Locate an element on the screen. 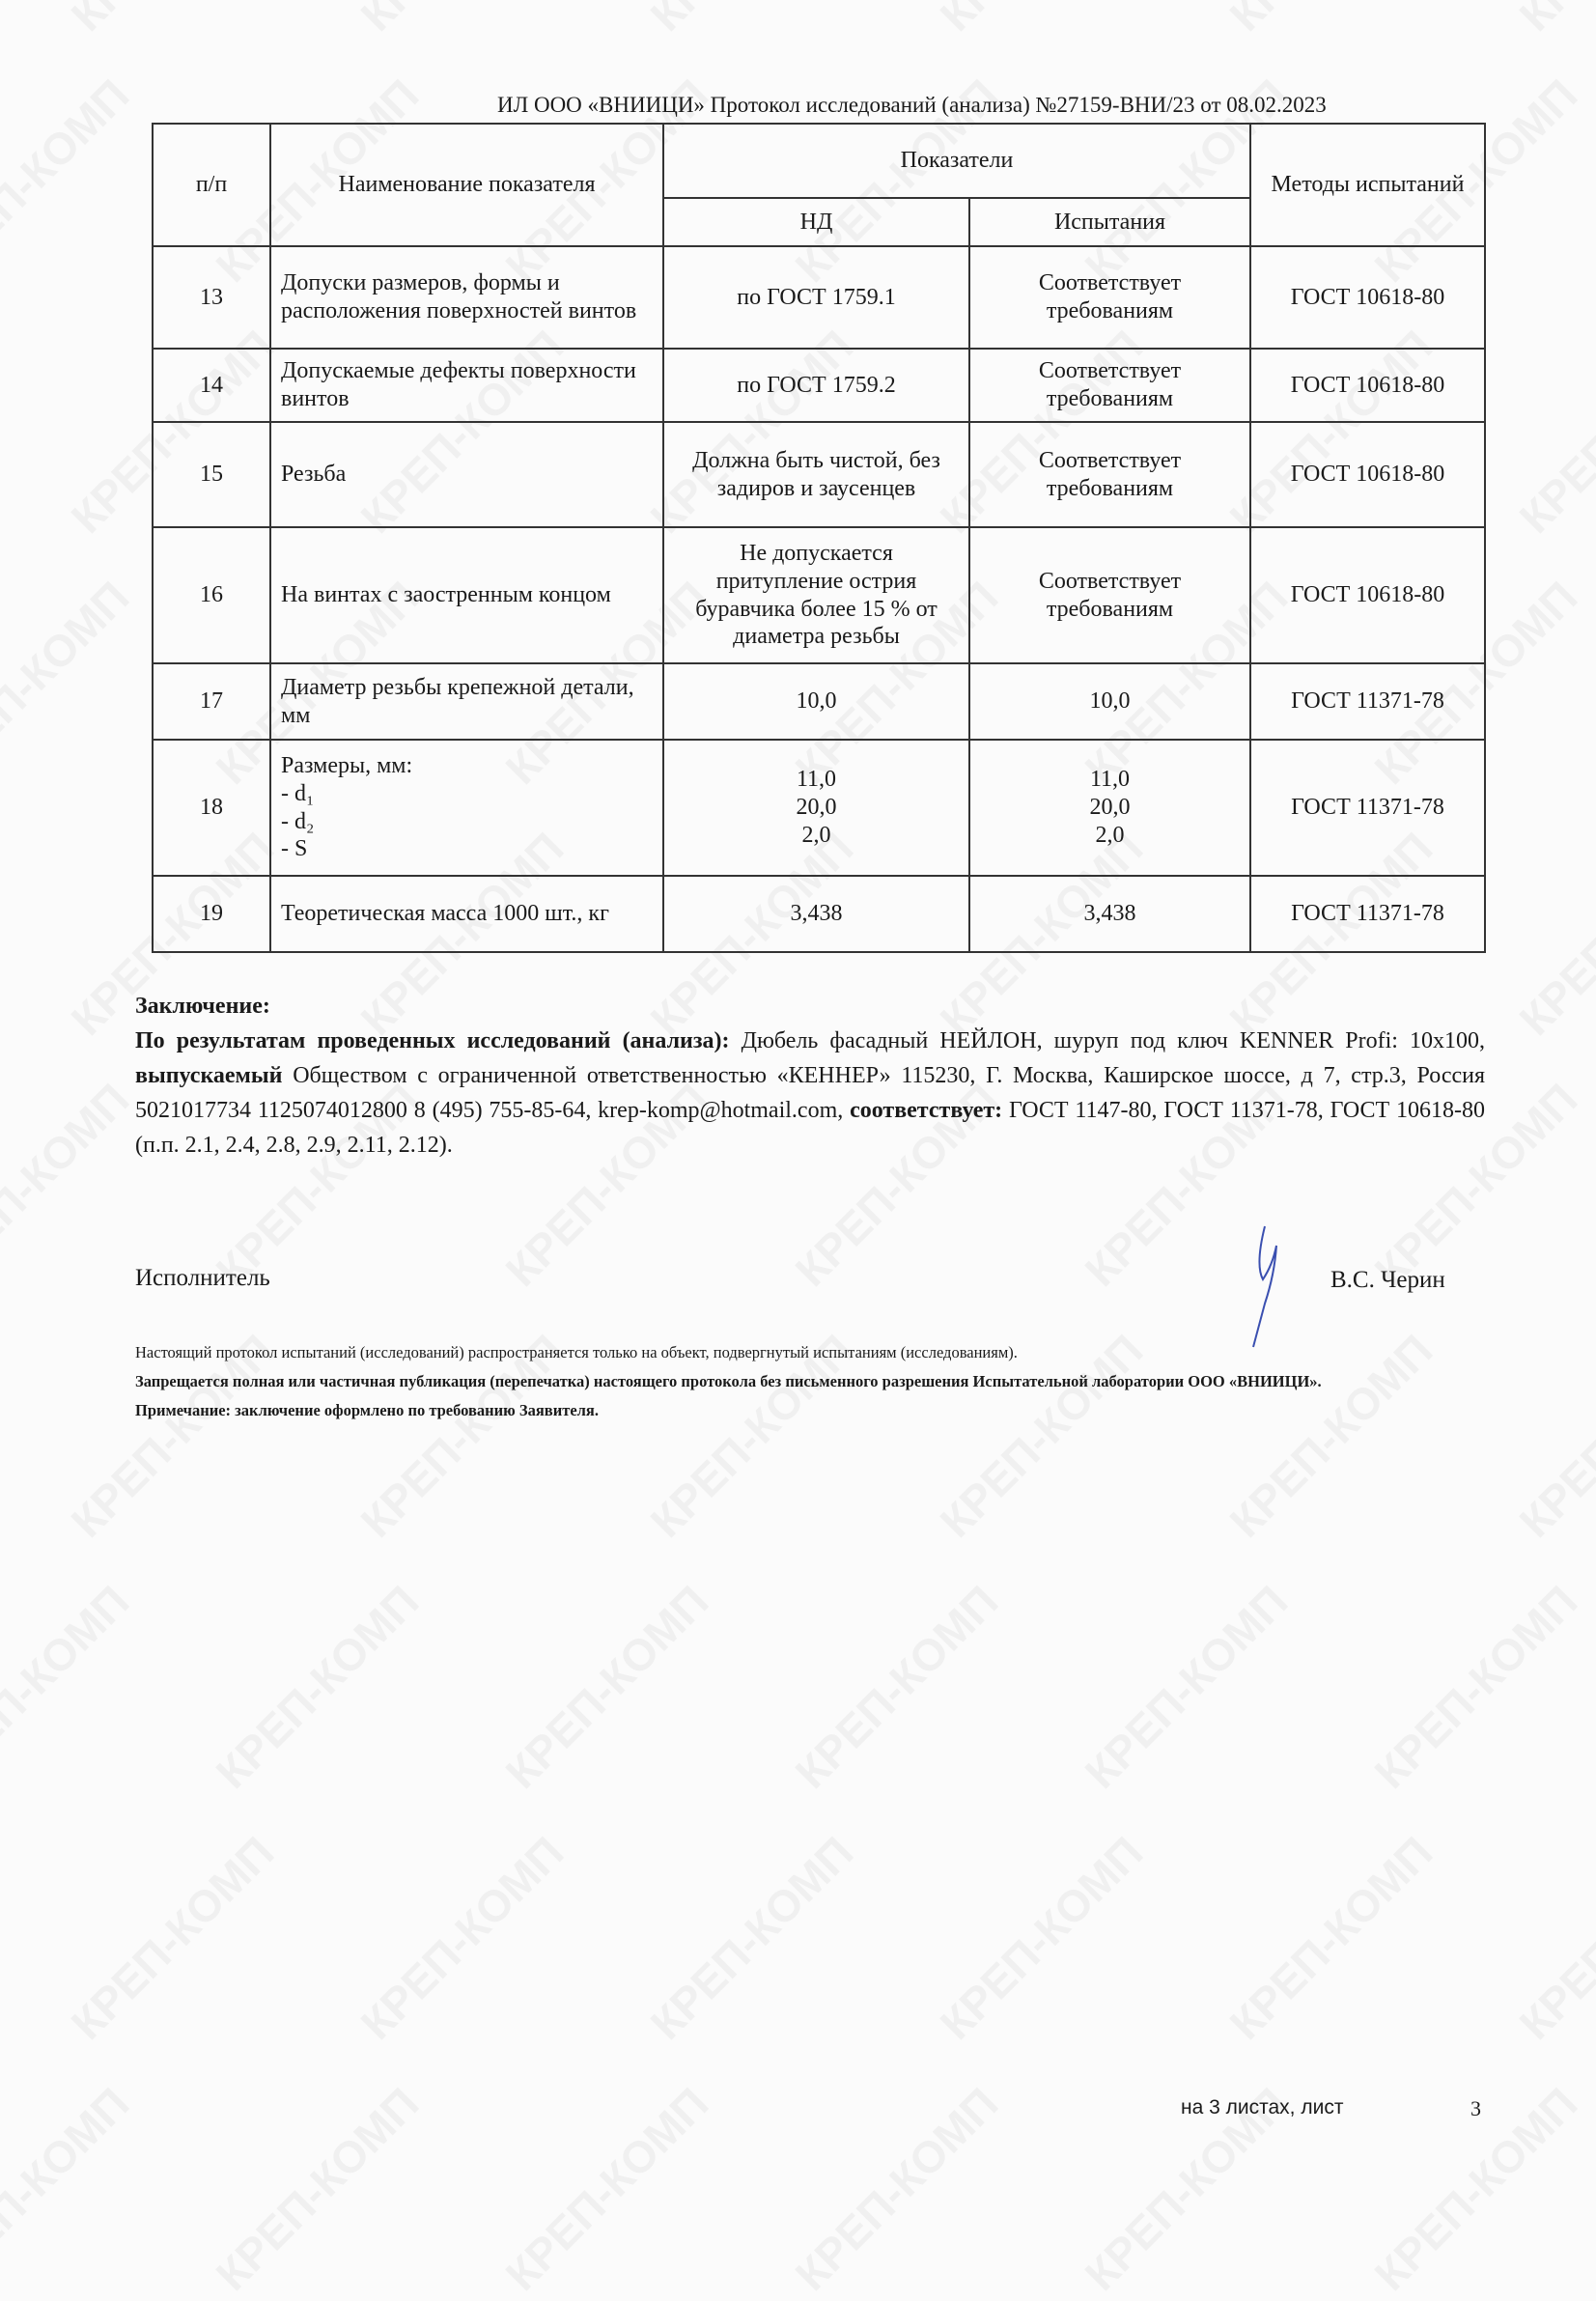 Image resolution: width=1596 pixels, height=2301 pixels. row-number: 19 is located at coordinates (212, 914).